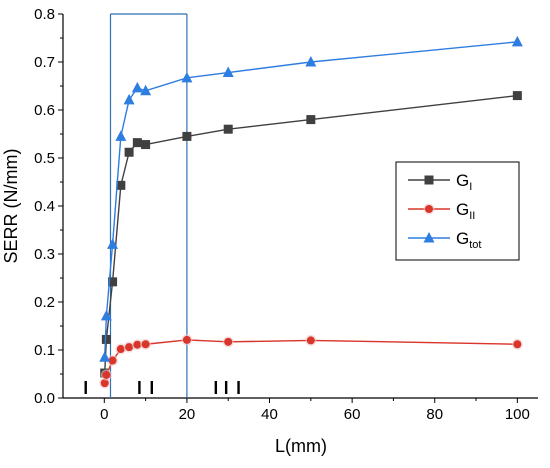 The image size is (550, 468). I want to click on legend-items: GI GII Gtot, so click(444, 211).